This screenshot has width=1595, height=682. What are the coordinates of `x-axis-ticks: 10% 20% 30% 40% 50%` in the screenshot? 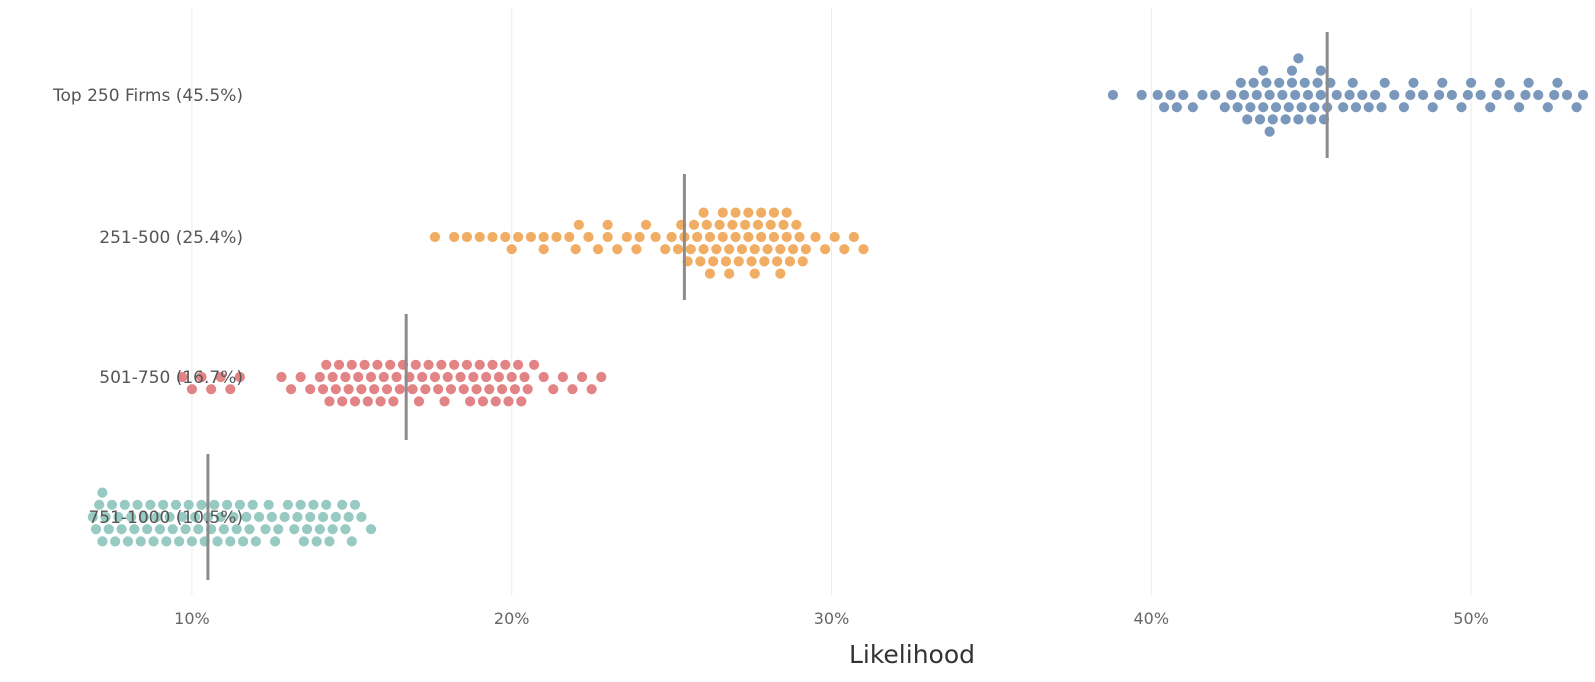 It's located at (831, 618).